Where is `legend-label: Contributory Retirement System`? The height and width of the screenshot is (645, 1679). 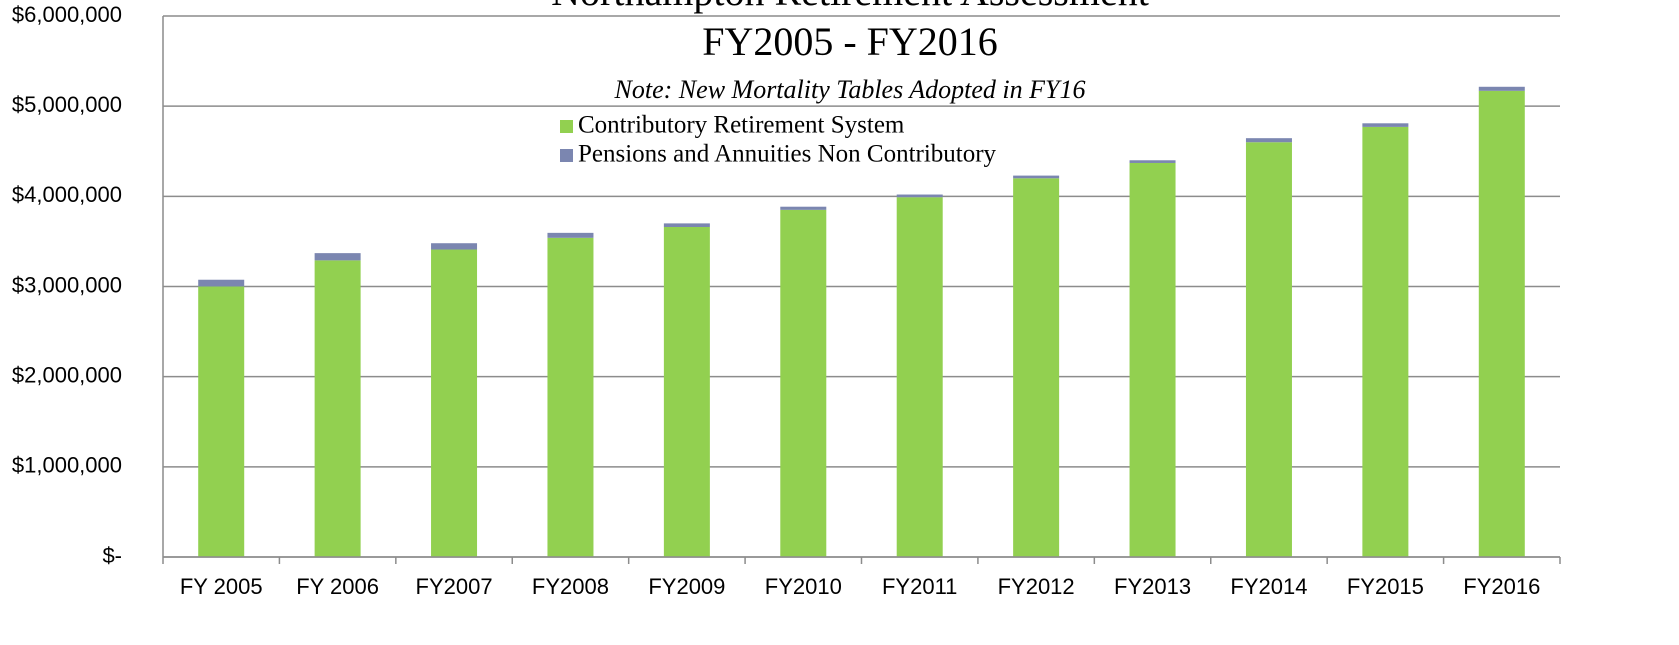 legend-label: Contributory Retirement System is located at coordinates (741, 125).